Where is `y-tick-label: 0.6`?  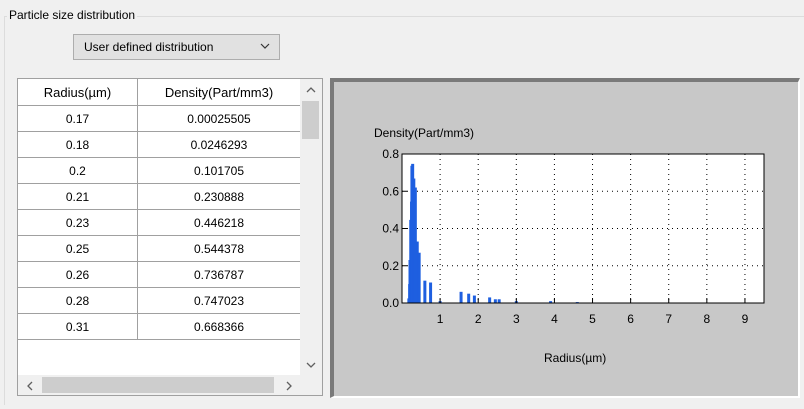 y-tick-label: 0.6 is located at coordinates (390, 191).